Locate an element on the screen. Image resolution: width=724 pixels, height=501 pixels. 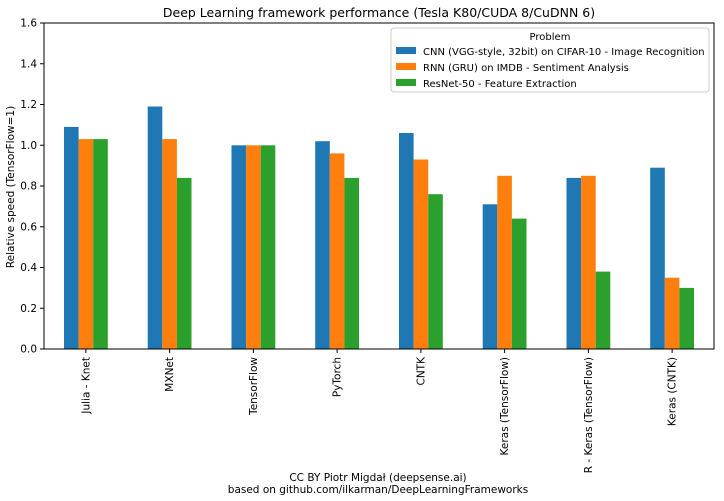
x-tick-label: TensorFlow is located at coordinates (254, 386).